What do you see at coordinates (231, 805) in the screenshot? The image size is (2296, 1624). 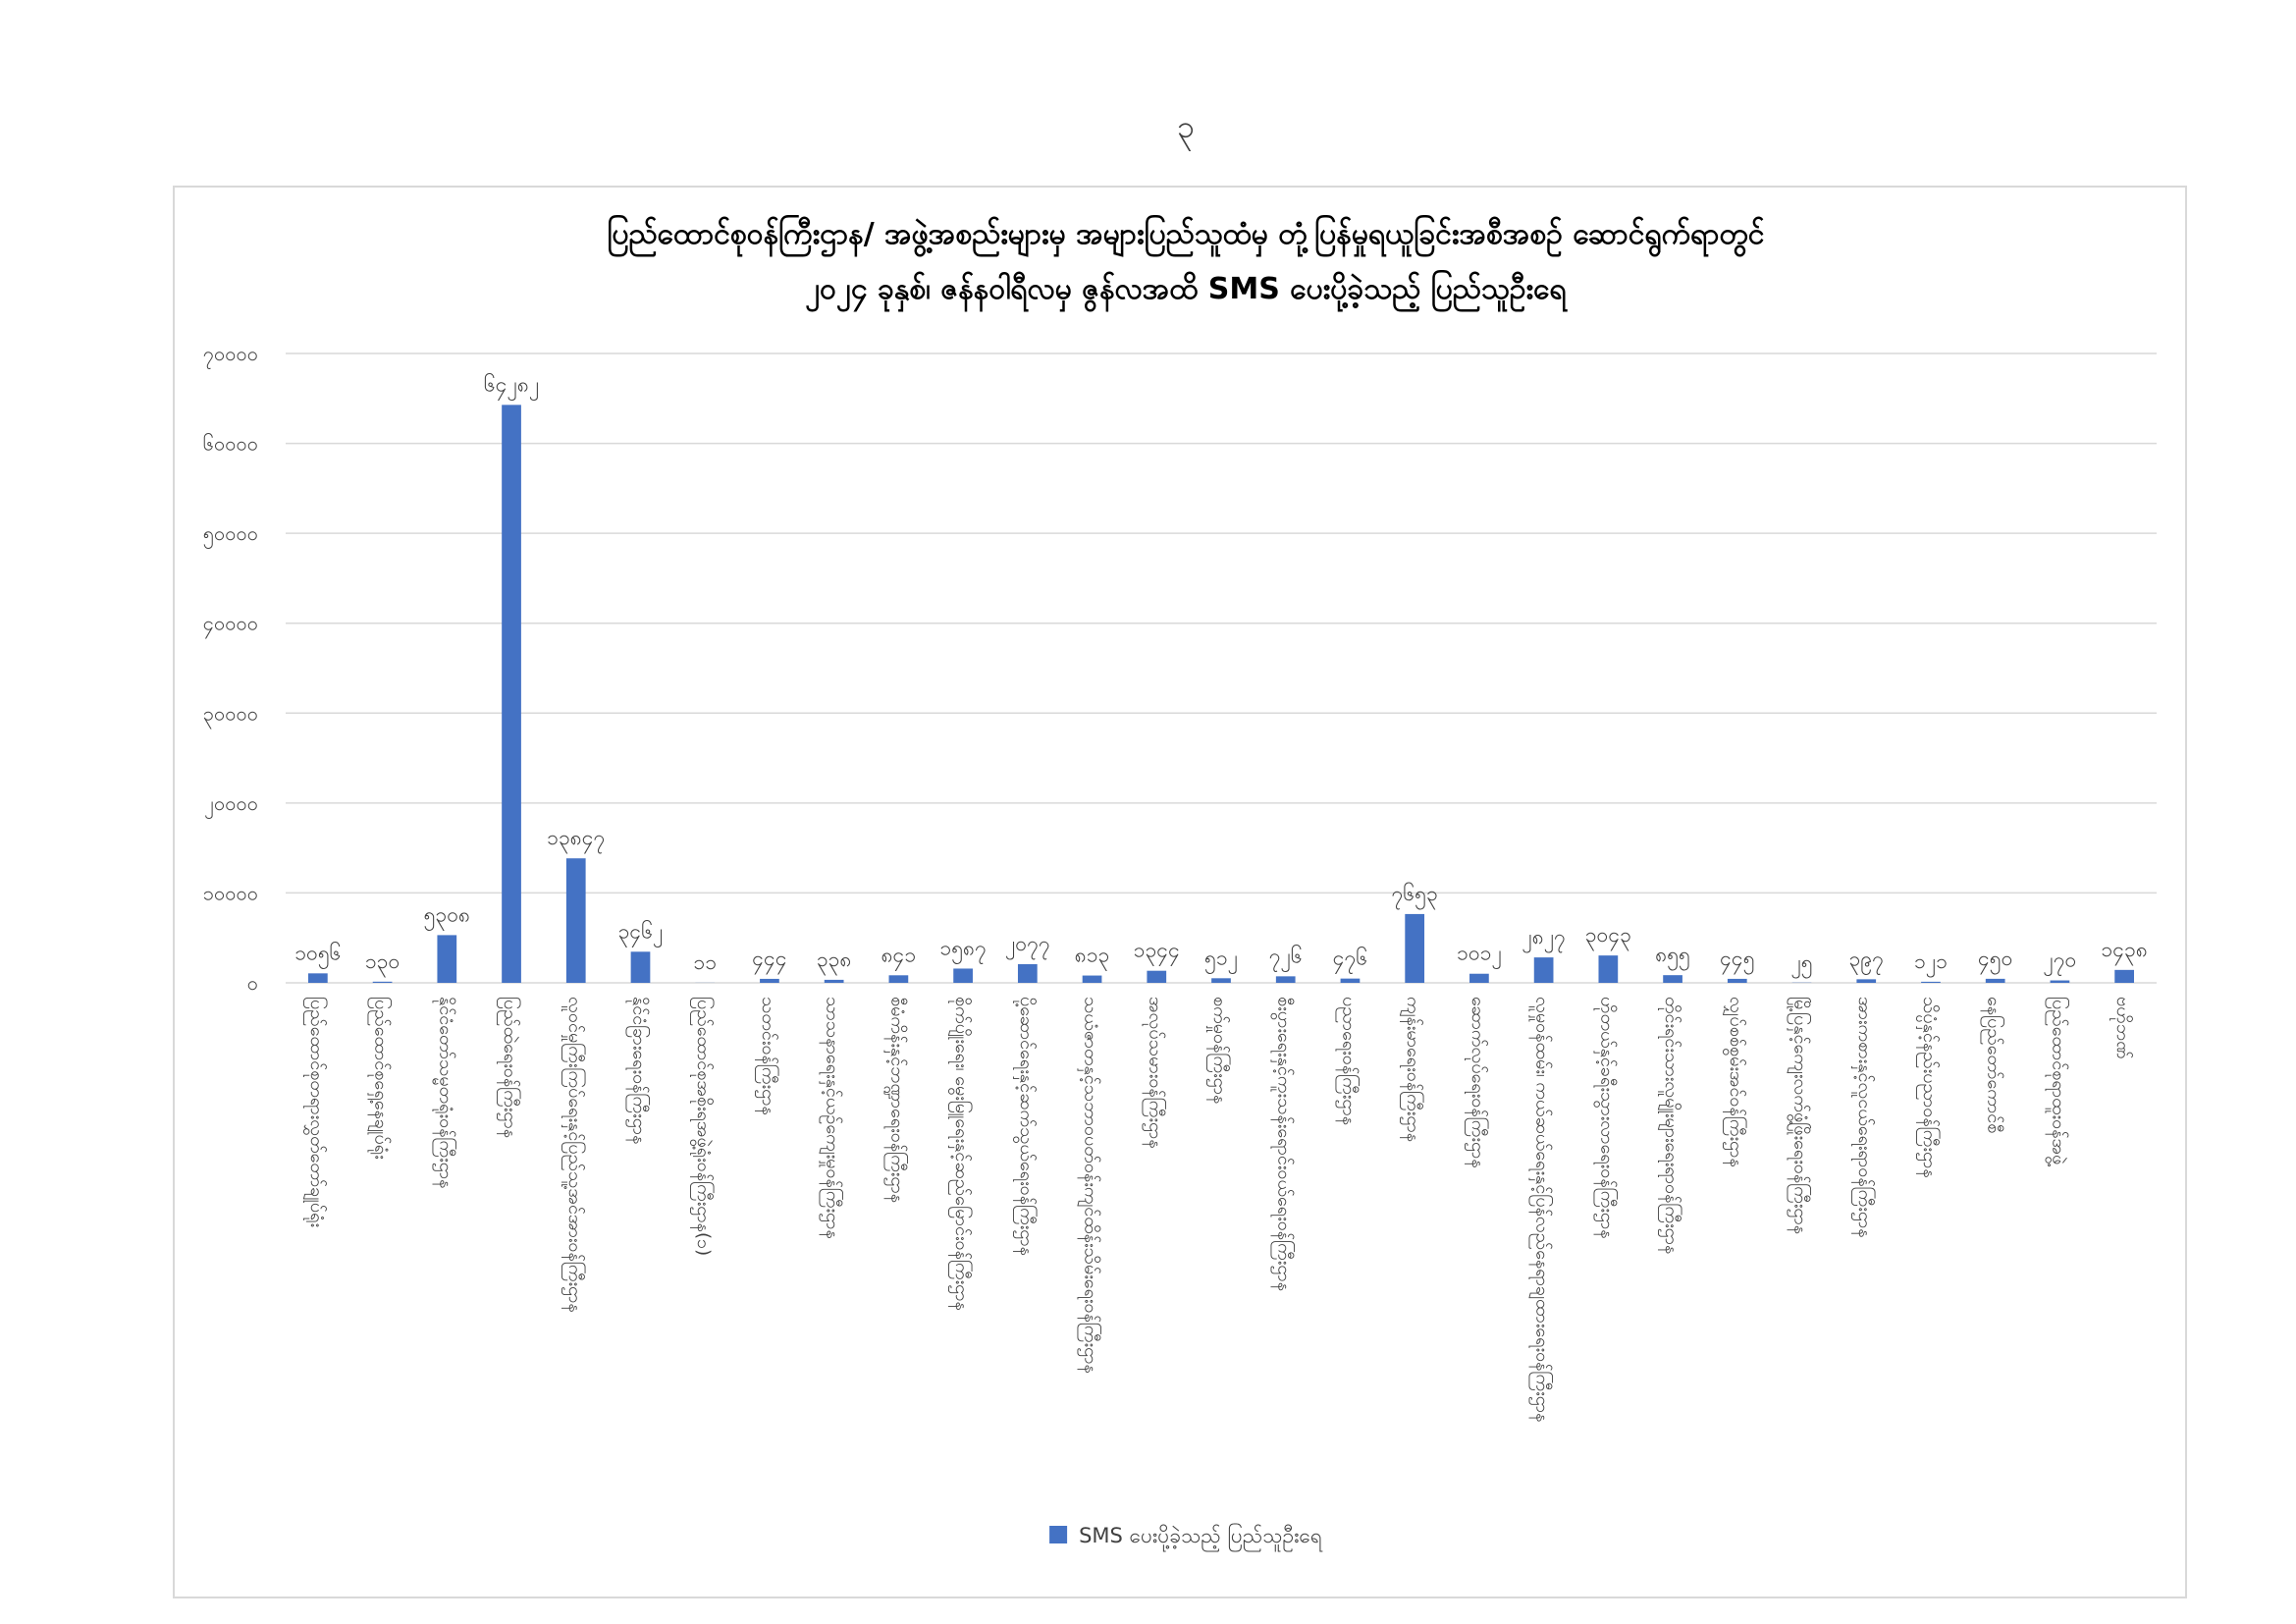 I see `y-tick-label: ၂၀၀၀၀` at bounding box center [231, 805].